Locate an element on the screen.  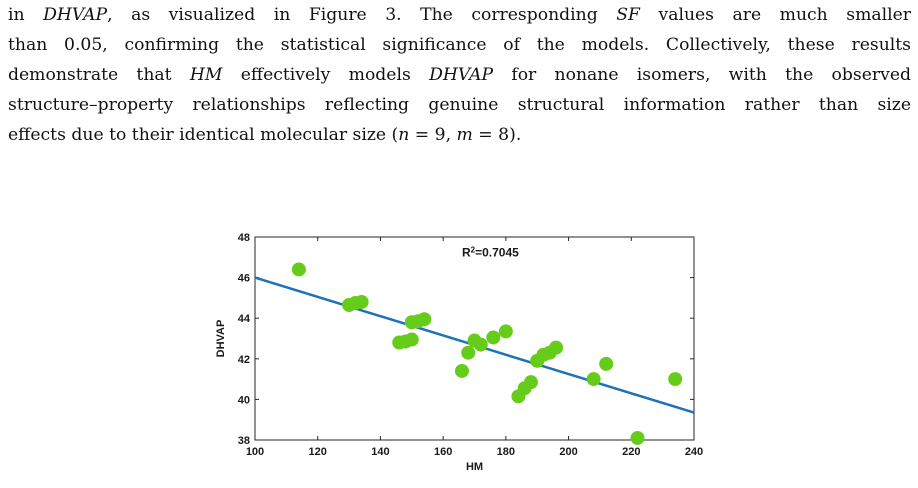
x-tick-label: 200 is located at coordinates (568, 452).